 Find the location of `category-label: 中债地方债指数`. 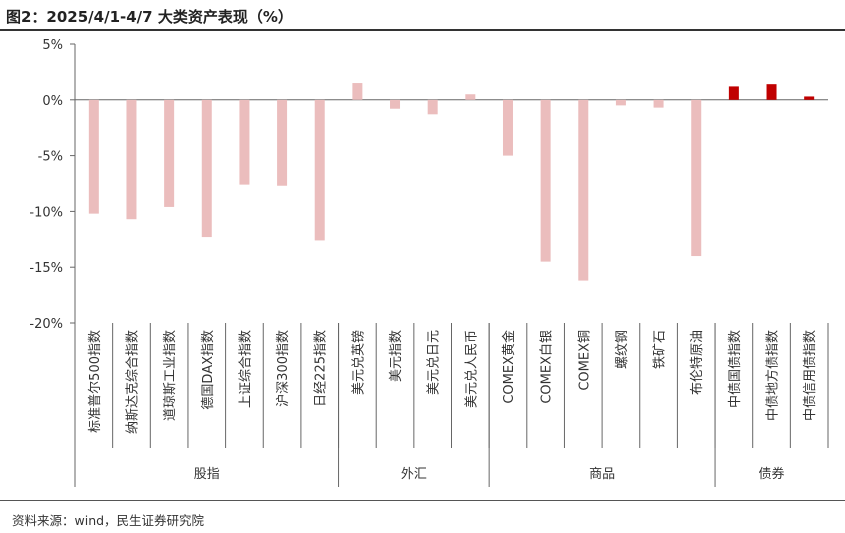

category-label: 中债地方债指数 is located at coordinates (773, 375).